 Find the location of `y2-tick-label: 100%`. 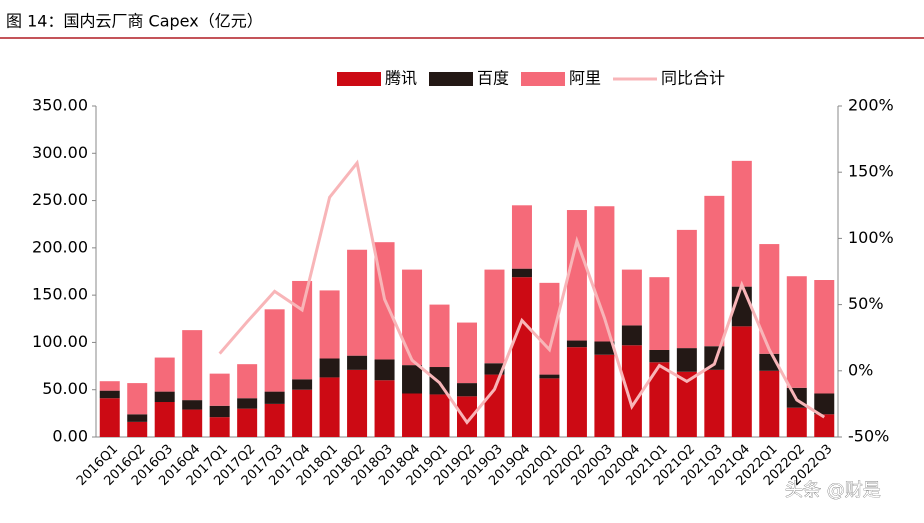

y2-tick-label: 100% is located at coordinates (871, 237).